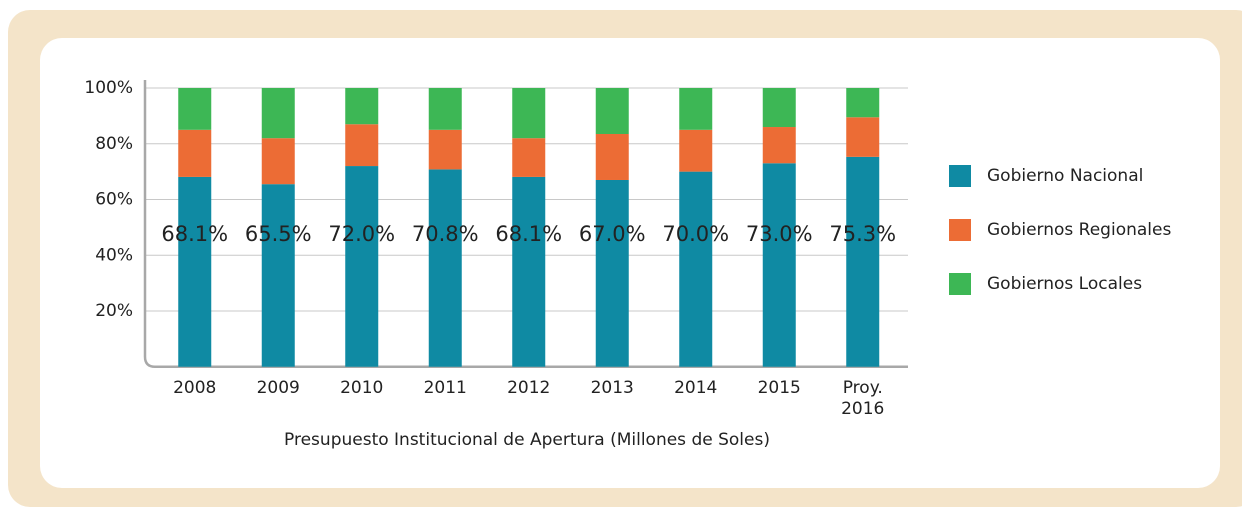  I want to click on data-label: 75.3%, so click(862, 234).